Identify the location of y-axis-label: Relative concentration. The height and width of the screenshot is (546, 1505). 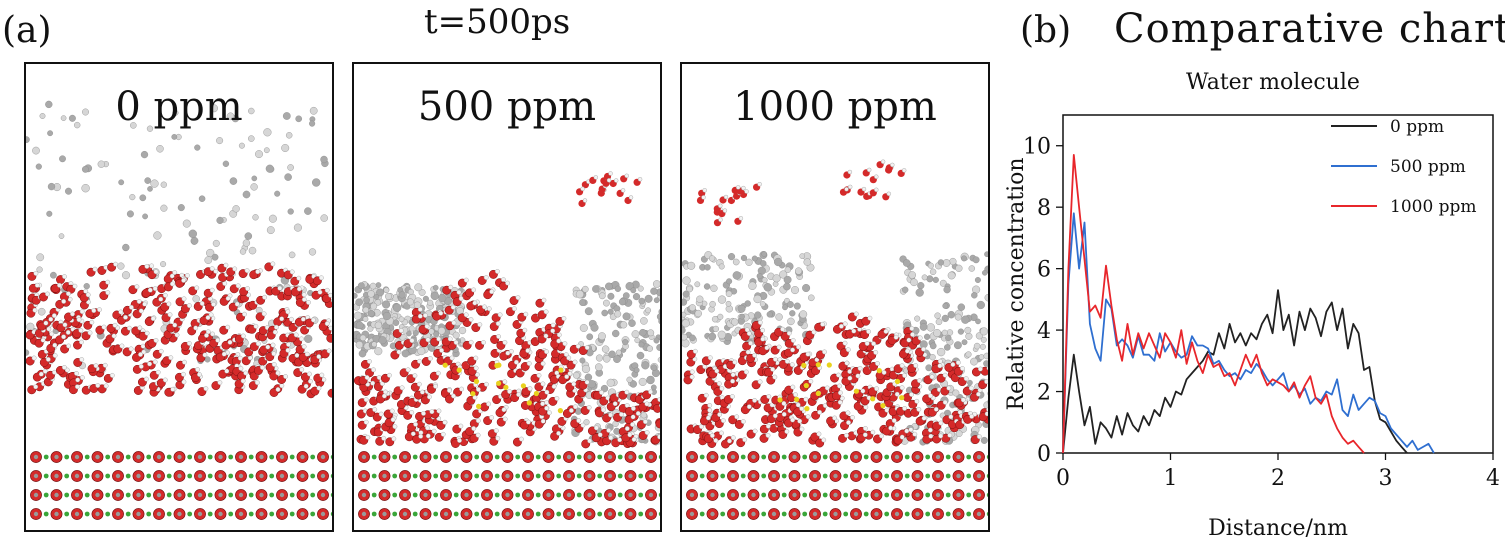
(1016, 283).